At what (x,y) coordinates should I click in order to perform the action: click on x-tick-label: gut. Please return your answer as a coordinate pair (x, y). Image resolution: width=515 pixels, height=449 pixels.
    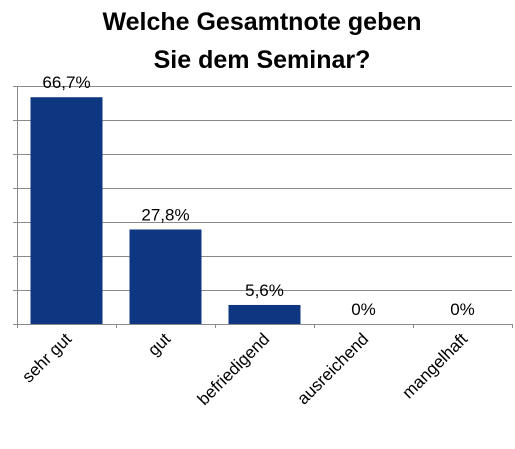
    Looking at the image, I should click on (159, 344).